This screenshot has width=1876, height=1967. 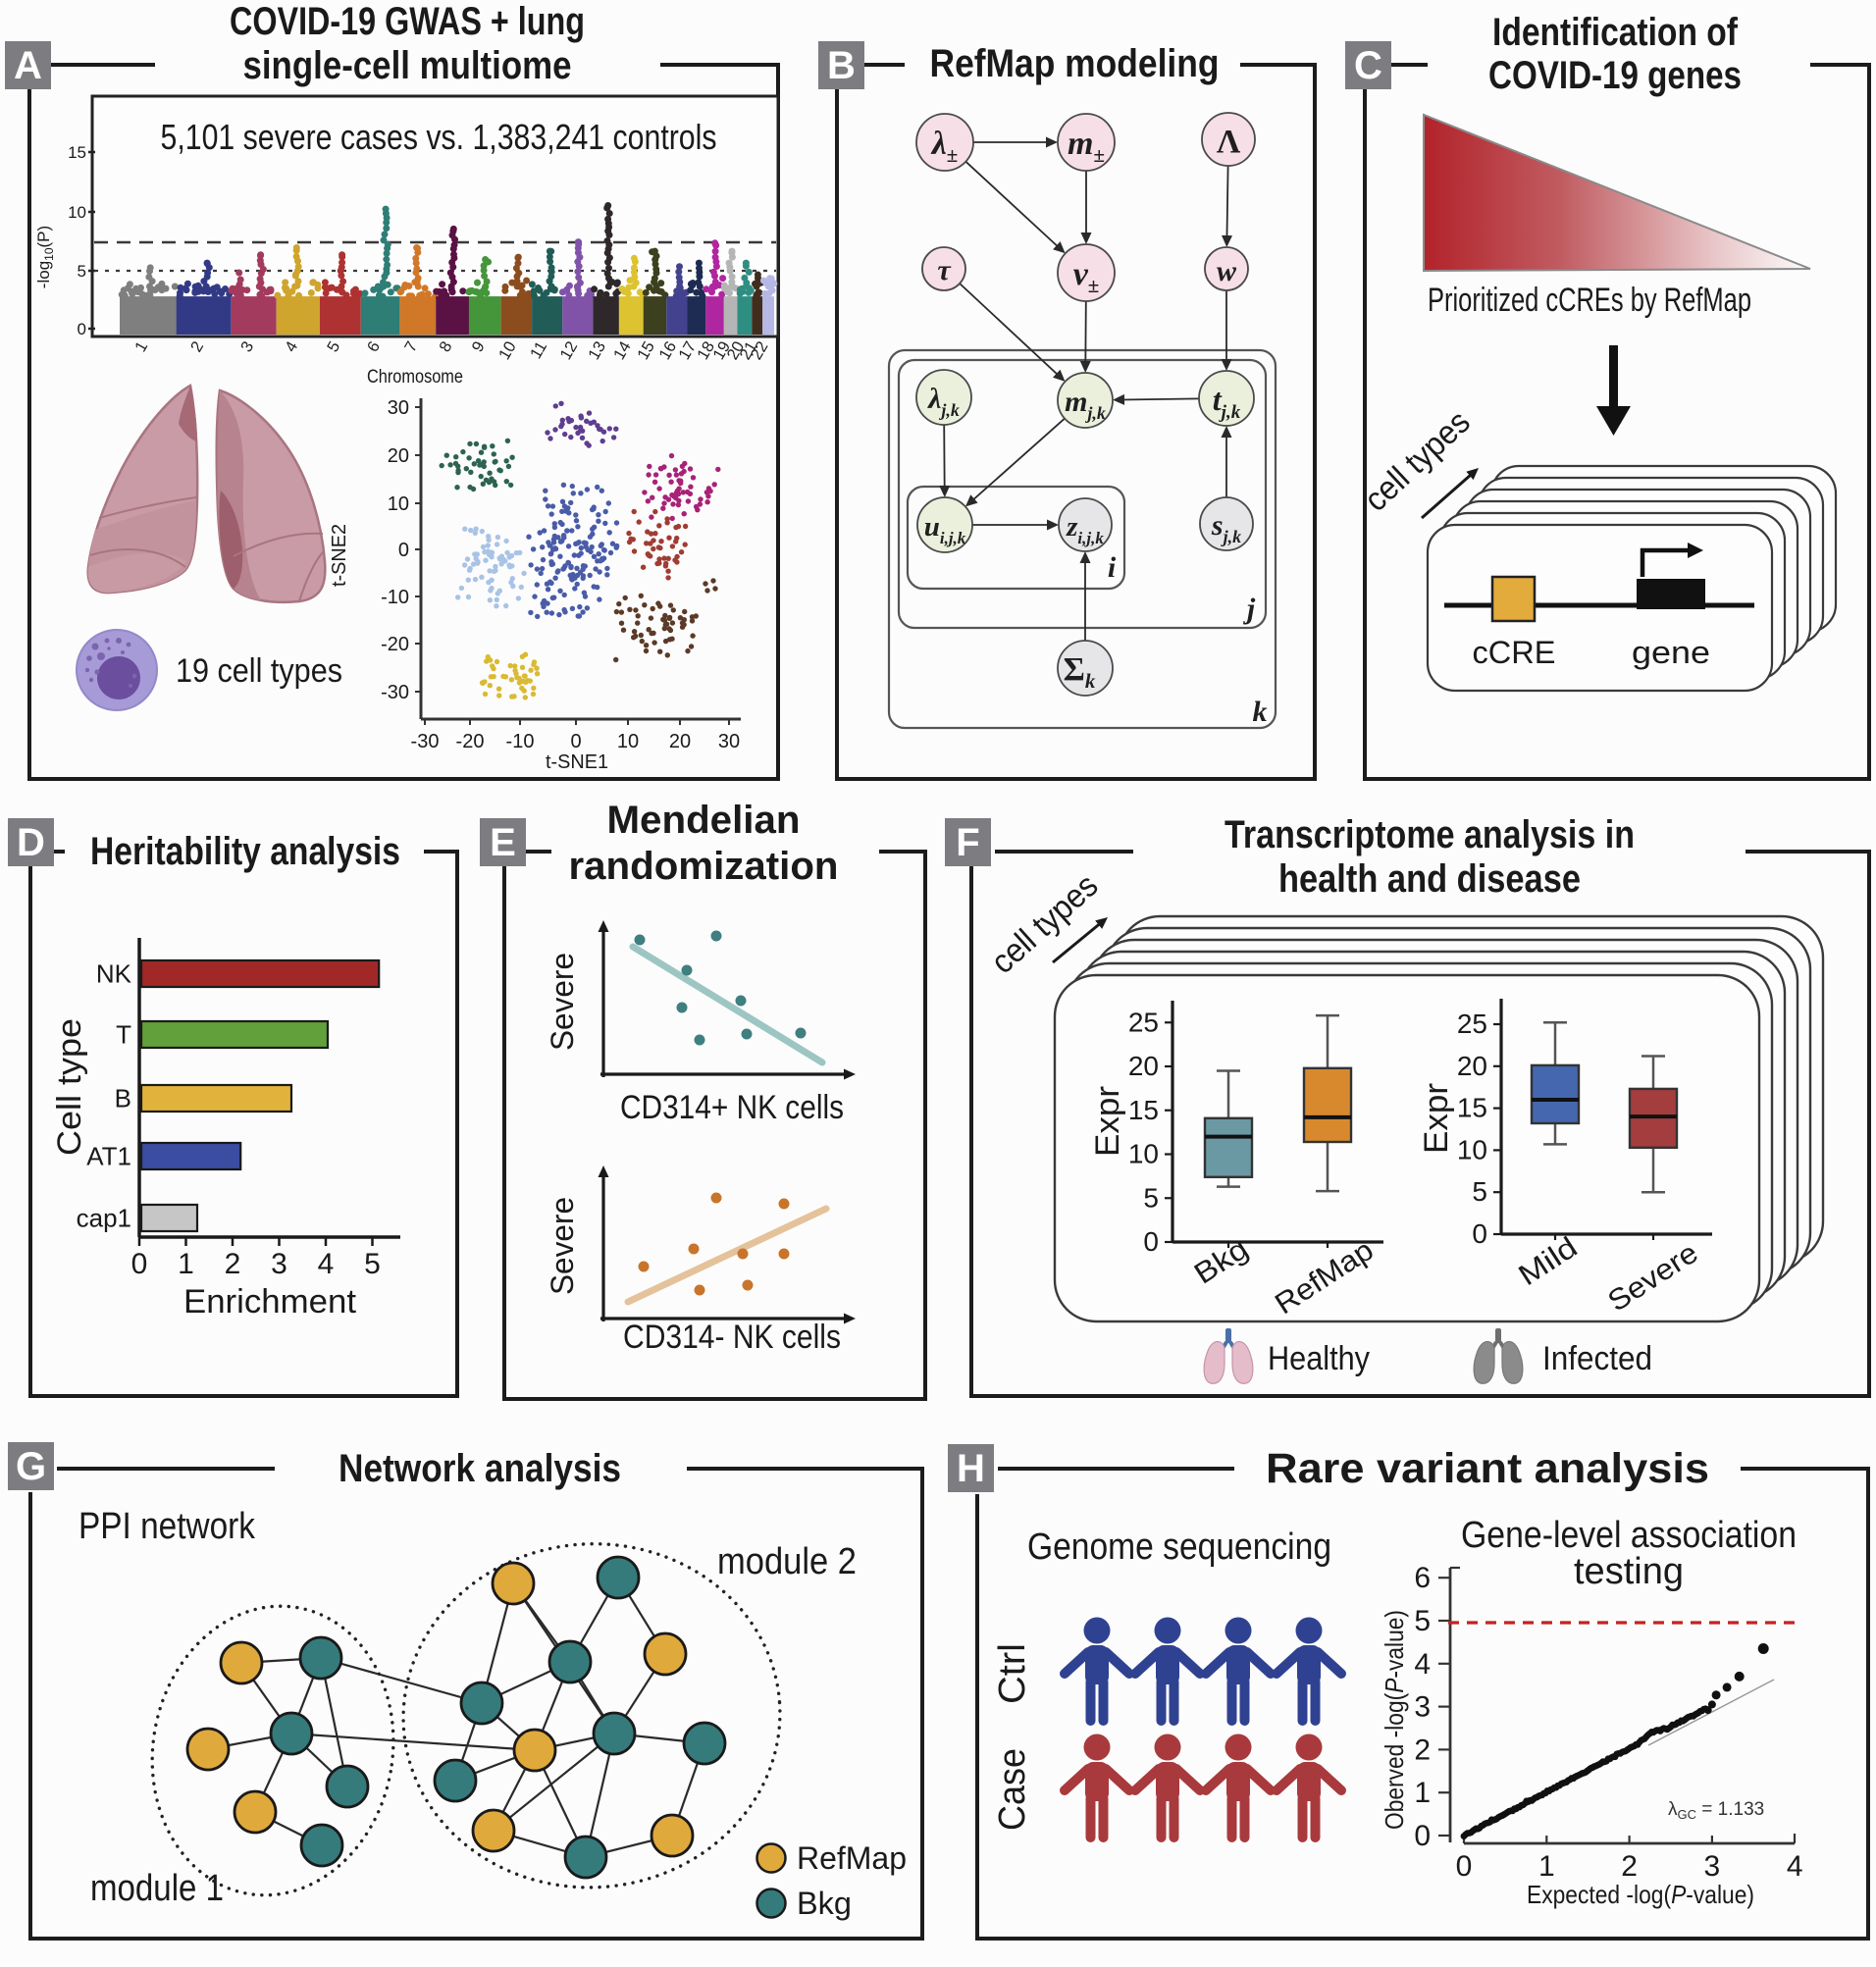 What do you see at coordinates (824, 1903) in the screenshot?
I see `svg-text: Bkg` at bounding box center [824, 1903].